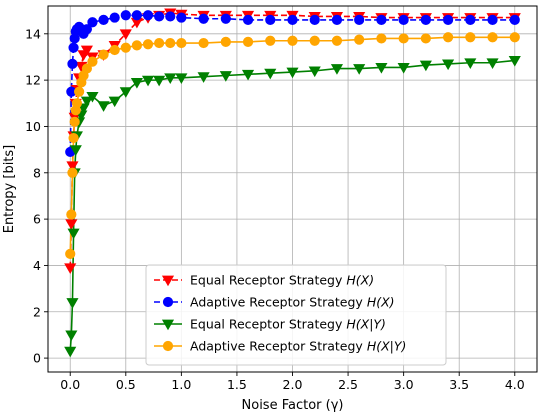  I want to click on x-axis-ticks: 0.0 0.5 1.0 1.5 2.0 2.5 3.0 3.5 4.0, so click(292, 382).